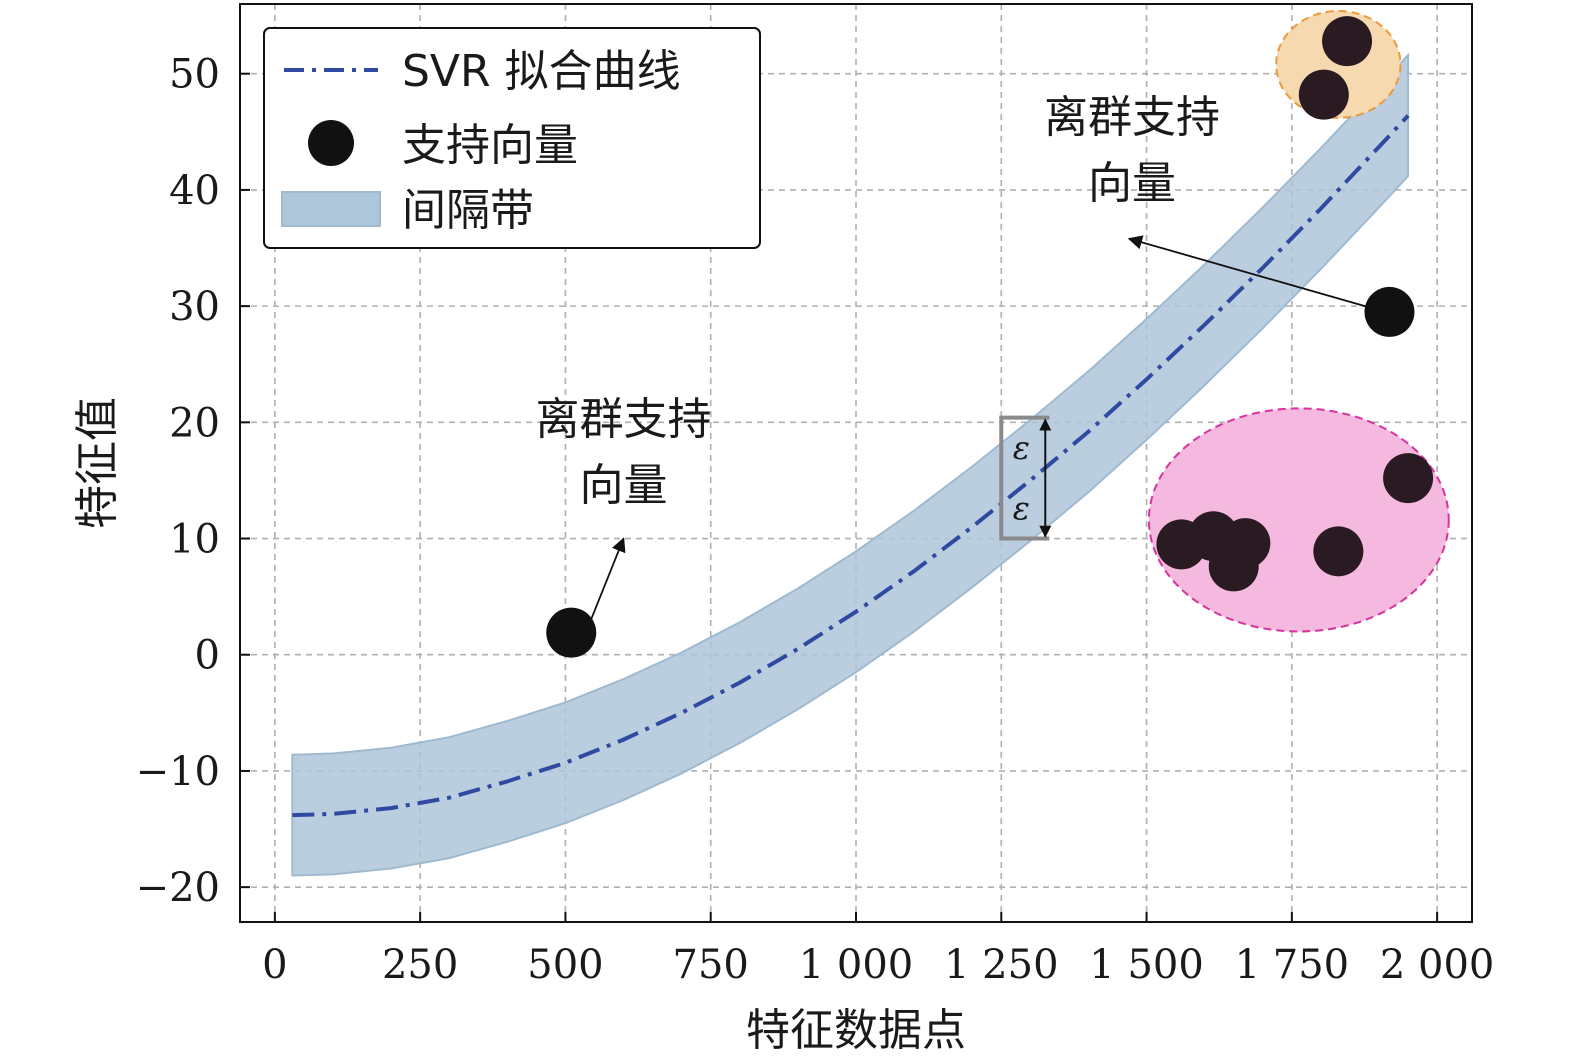  Describe the element at coordinates (1292, 965) in the screenshot. I see `x-tick-label: 1 750` at that location.